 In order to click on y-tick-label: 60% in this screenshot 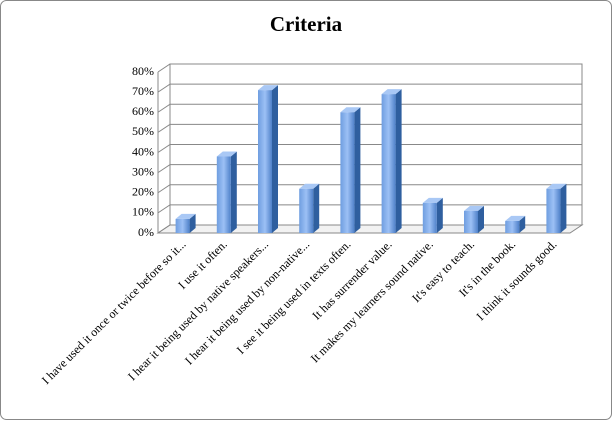, I will do `click(143, 111)`.